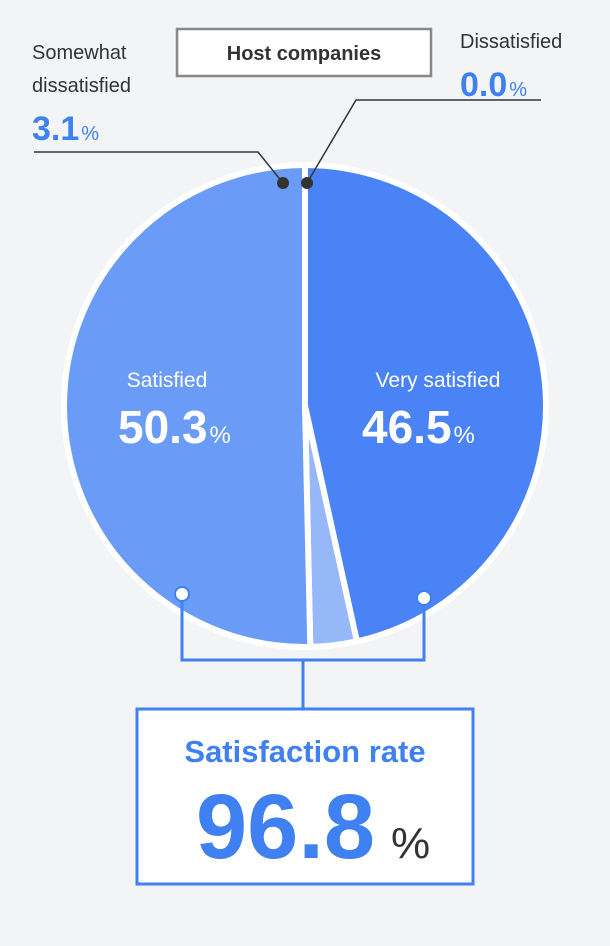 Image resolution: width=610 pixels, height=946 pixels. What do you see at coordinates (464, 435) in the screenshot?
I see `value-very-satisfied-unit: %` at bounding box center [464, 435].